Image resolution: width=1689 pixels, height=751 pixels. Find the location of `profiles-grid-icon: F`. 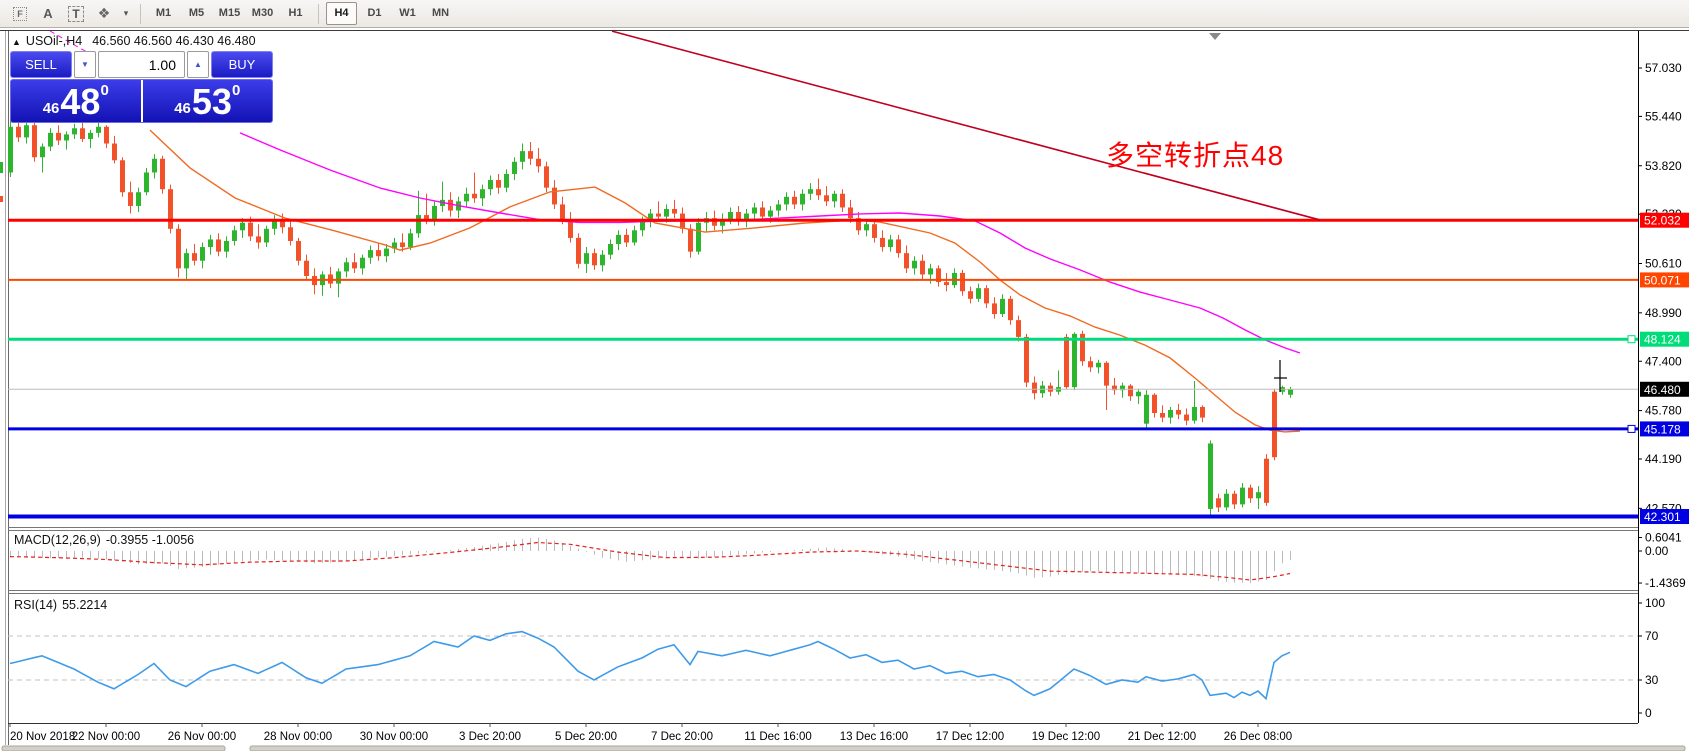

profiles-grid-icon: F is located at coordinates (20, 14).